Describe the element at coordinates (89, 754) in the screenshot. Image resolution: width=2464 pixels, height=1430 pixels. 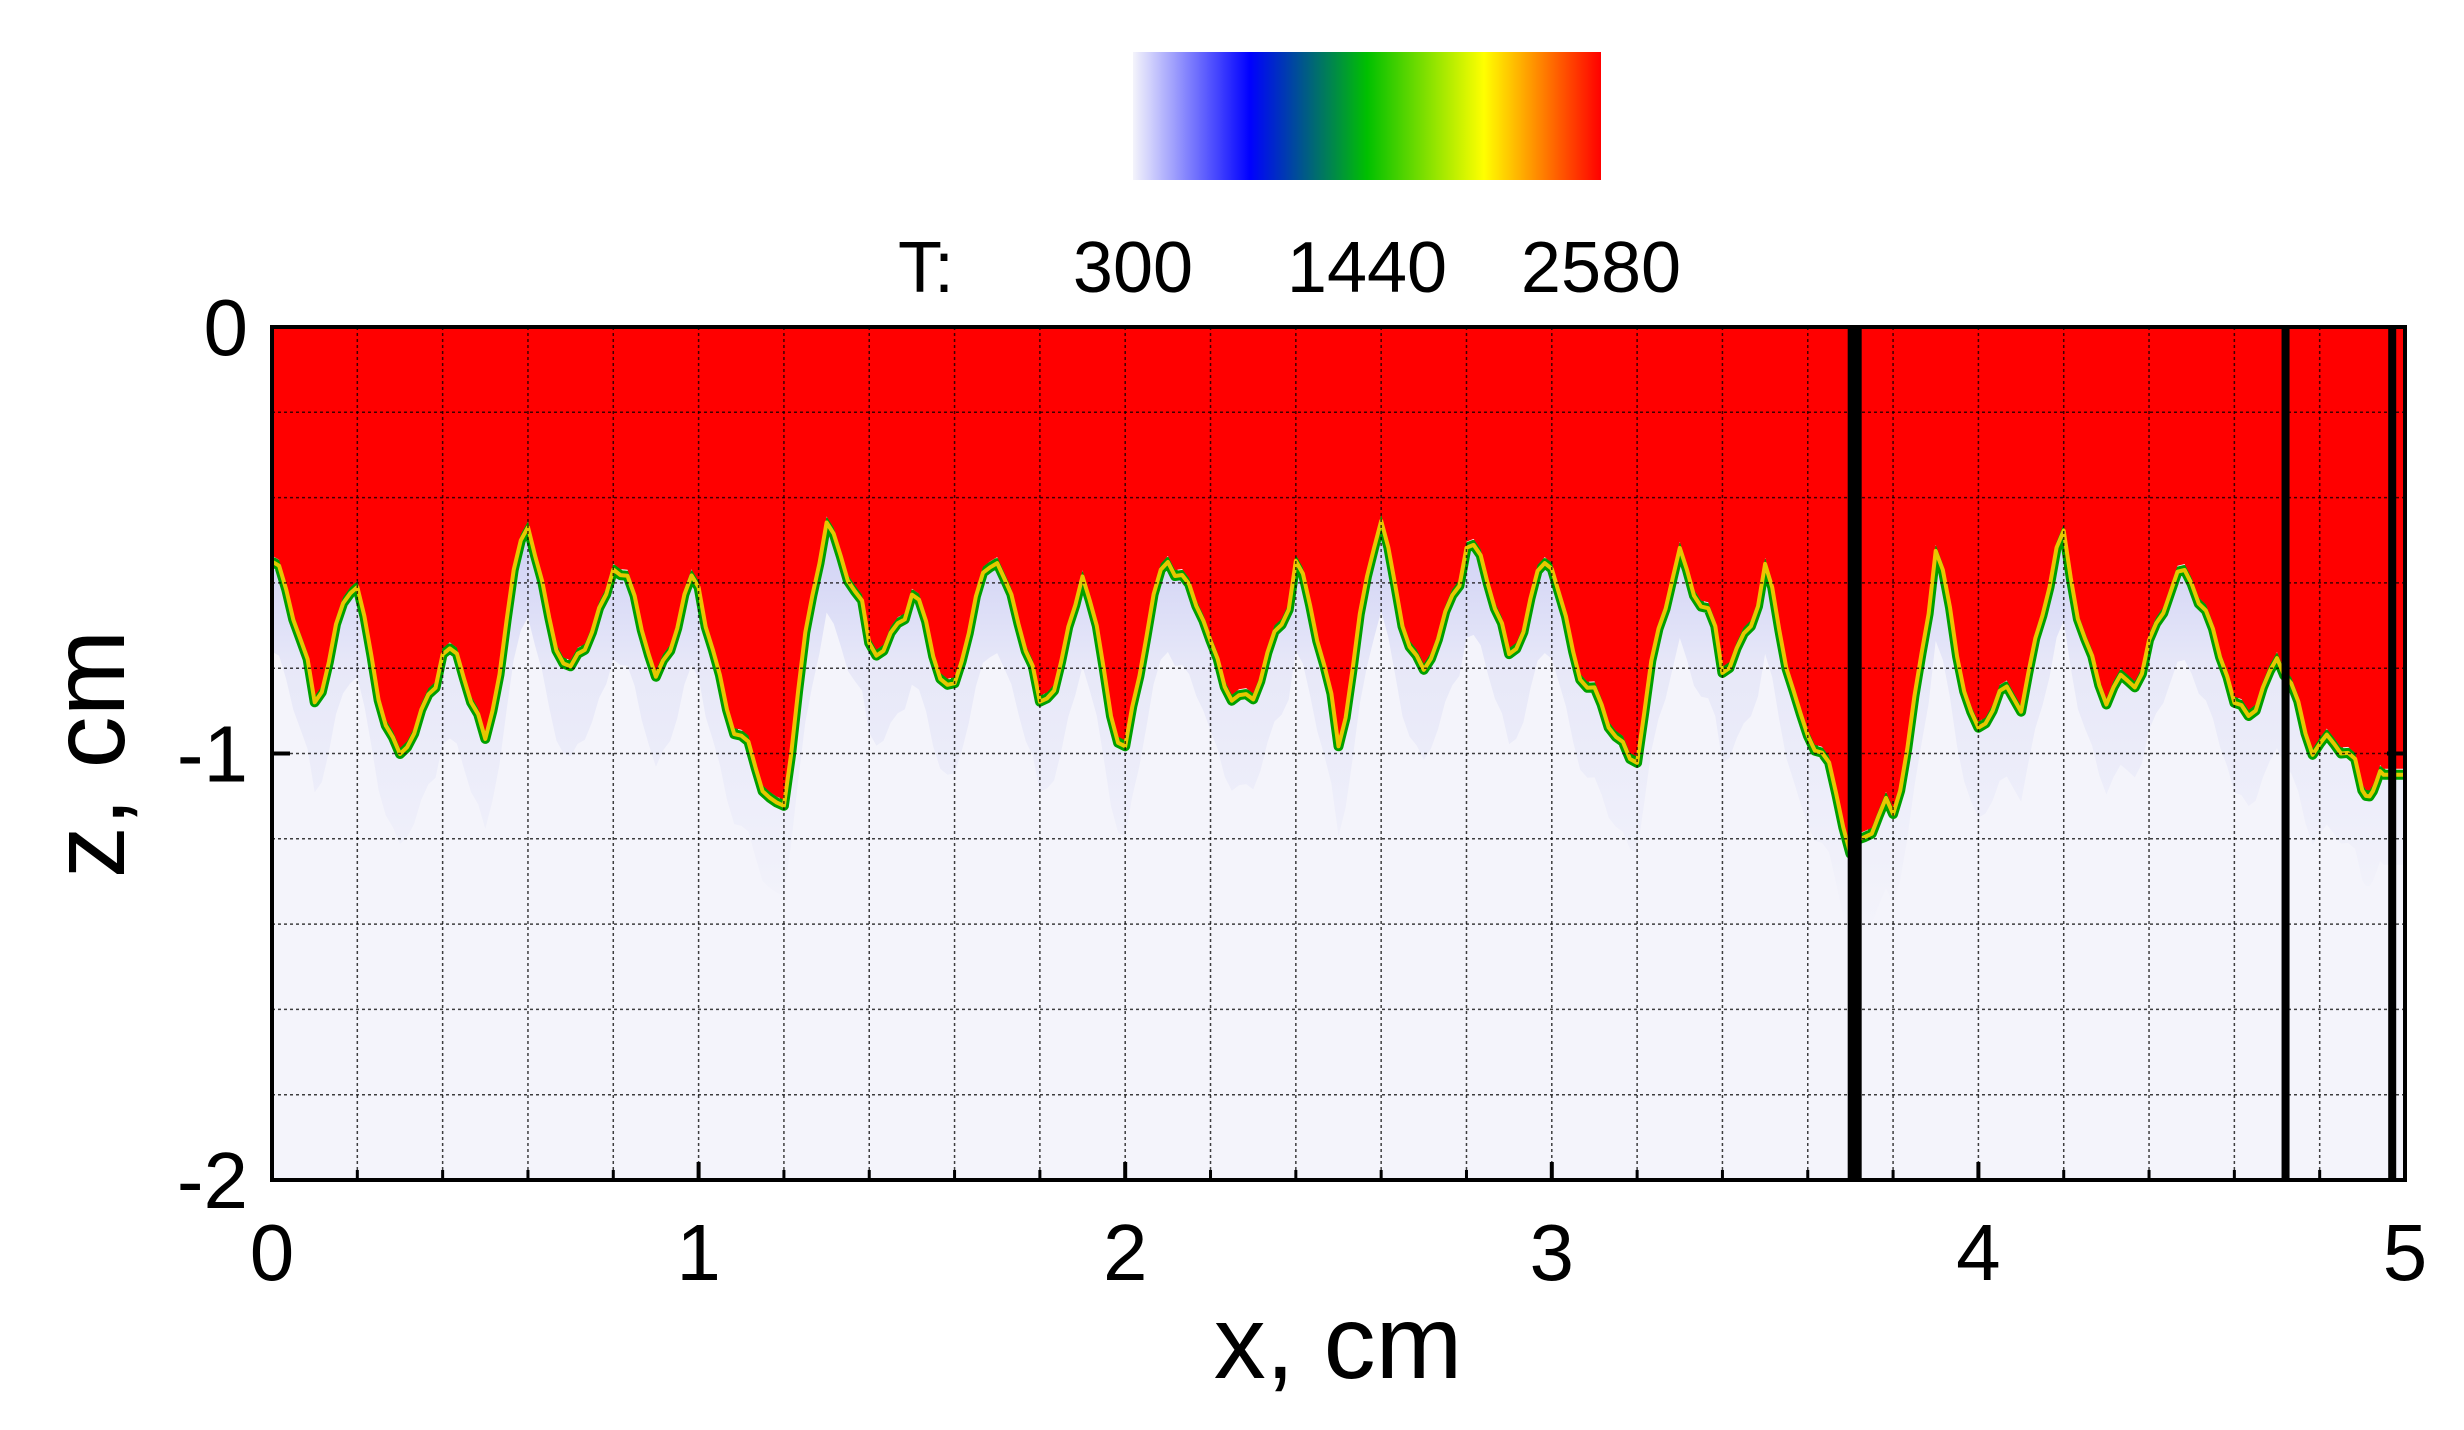
I see `y-axis-title: z, cm` at that location.